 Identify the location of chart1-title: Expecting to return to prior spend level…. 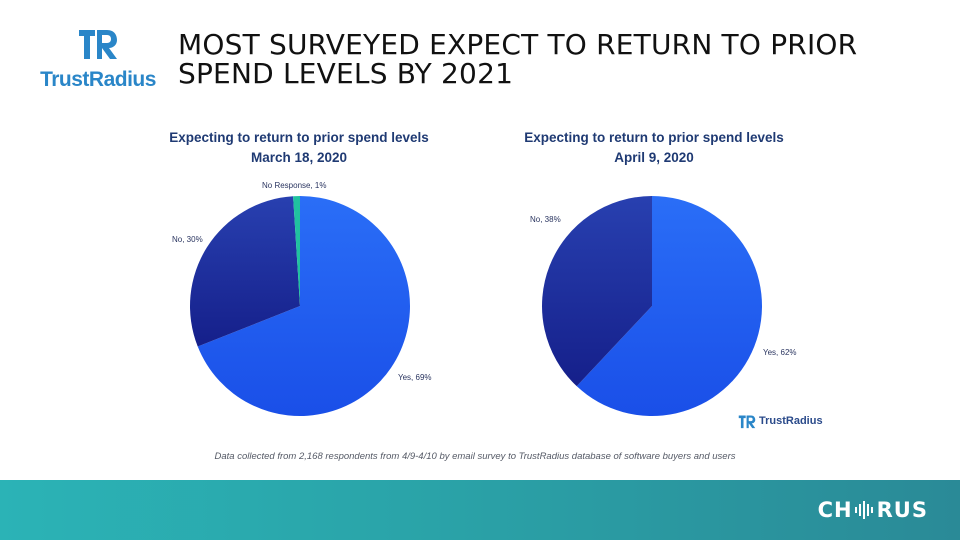
(299, 137).